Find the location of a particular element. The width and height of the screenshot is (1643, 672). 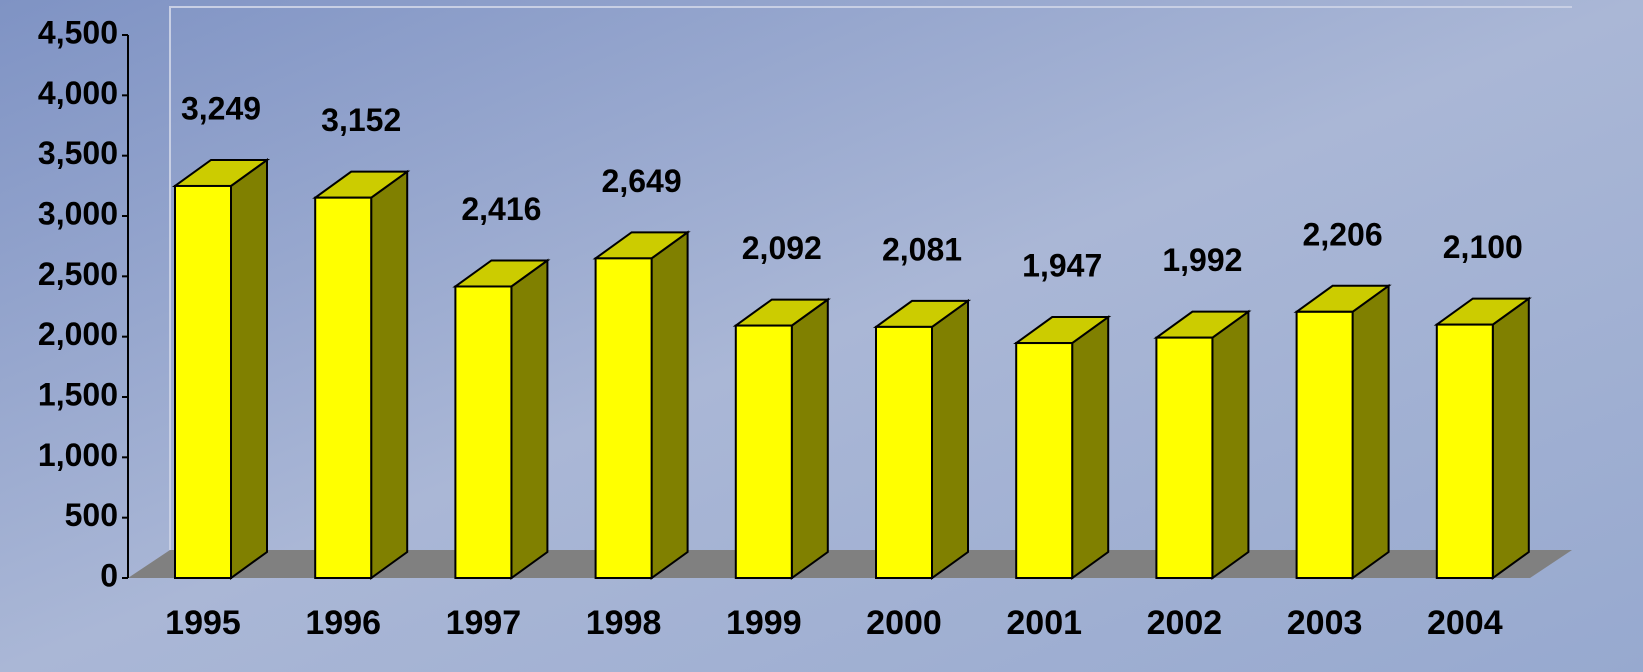

value-label: 3,249 is located at coordinates (221, 108).